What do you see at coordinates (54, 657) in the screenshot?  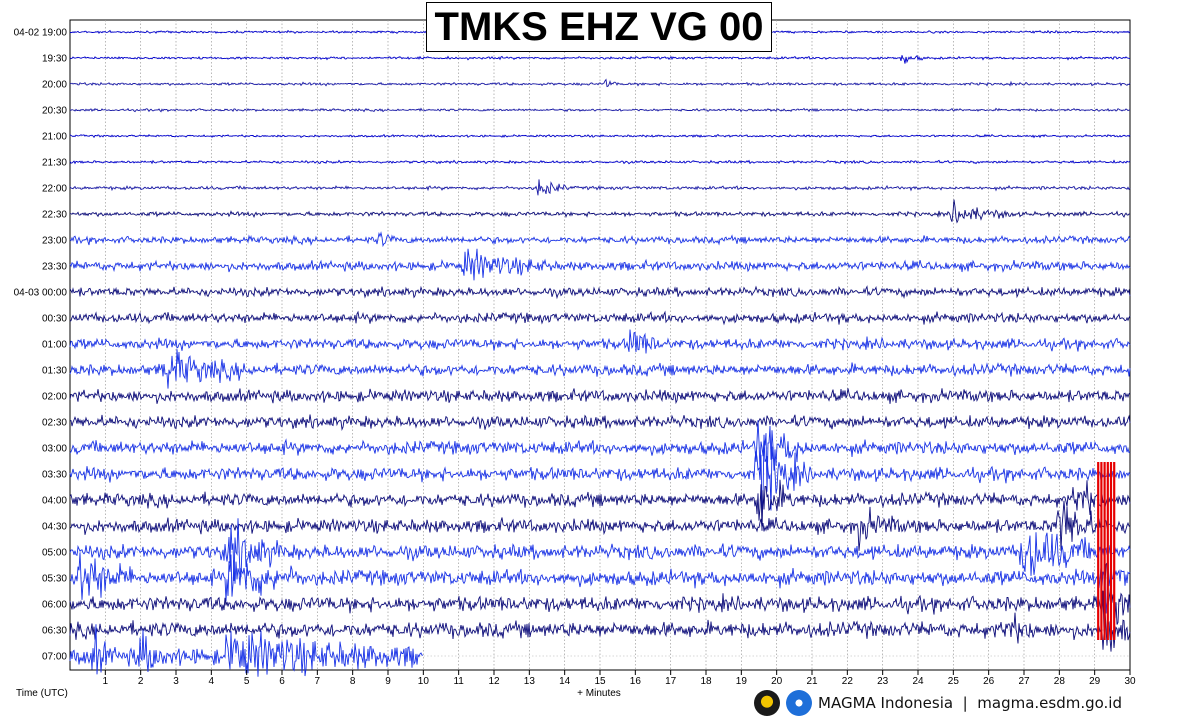 I see `row-label: 07:00` at bounding box center [54, 657].